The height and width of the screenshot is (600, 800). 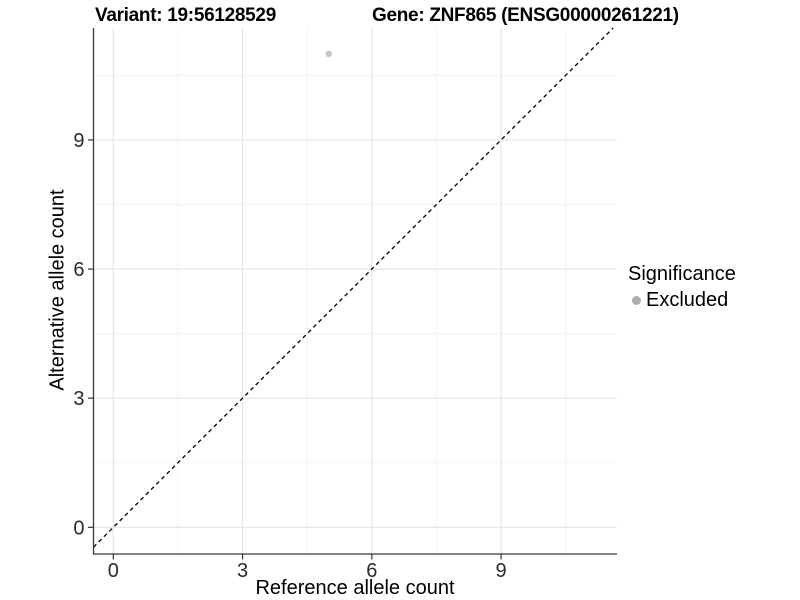 What do you see at coordinates (355, 588) in the screenshot?
I see `x-axis-title: Reference allele count` at bounding box center [355, 588].